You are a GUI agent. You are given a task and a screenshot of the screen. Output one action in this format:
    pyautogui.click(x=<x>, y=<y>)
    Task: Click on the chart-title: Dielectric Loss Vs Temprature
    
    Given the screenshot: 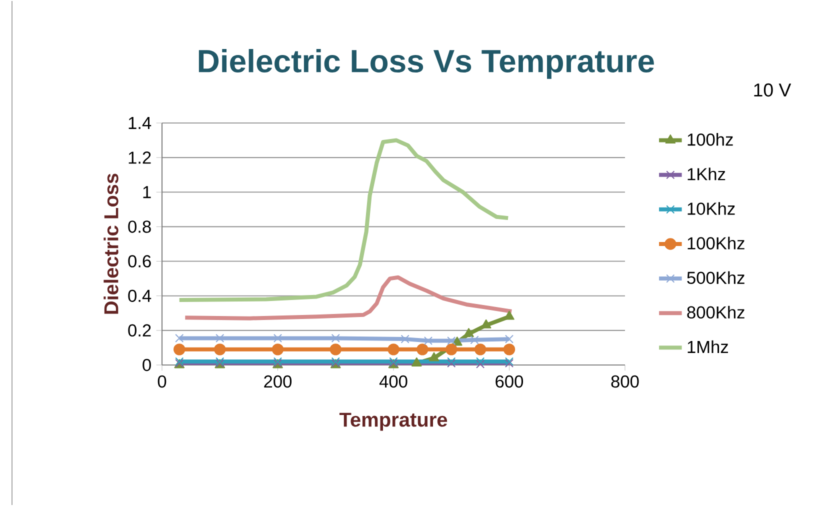 What is the action you would take?
    pyautogui.click(x=426, y=63)
    